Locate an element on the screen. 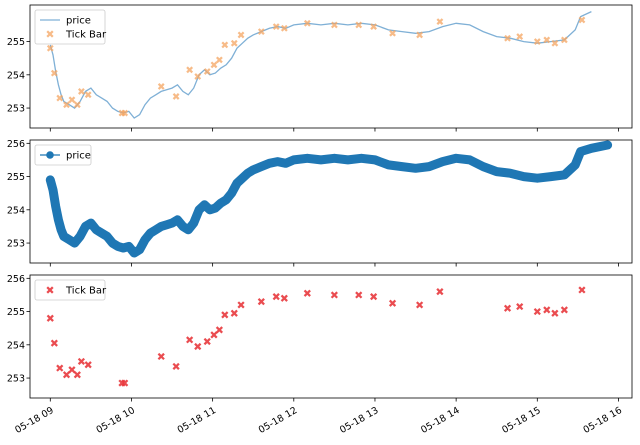 The height and width of the screenshot is (445, 640). x-tick-label: 05-18 13 is located at coordinates (359, 420).